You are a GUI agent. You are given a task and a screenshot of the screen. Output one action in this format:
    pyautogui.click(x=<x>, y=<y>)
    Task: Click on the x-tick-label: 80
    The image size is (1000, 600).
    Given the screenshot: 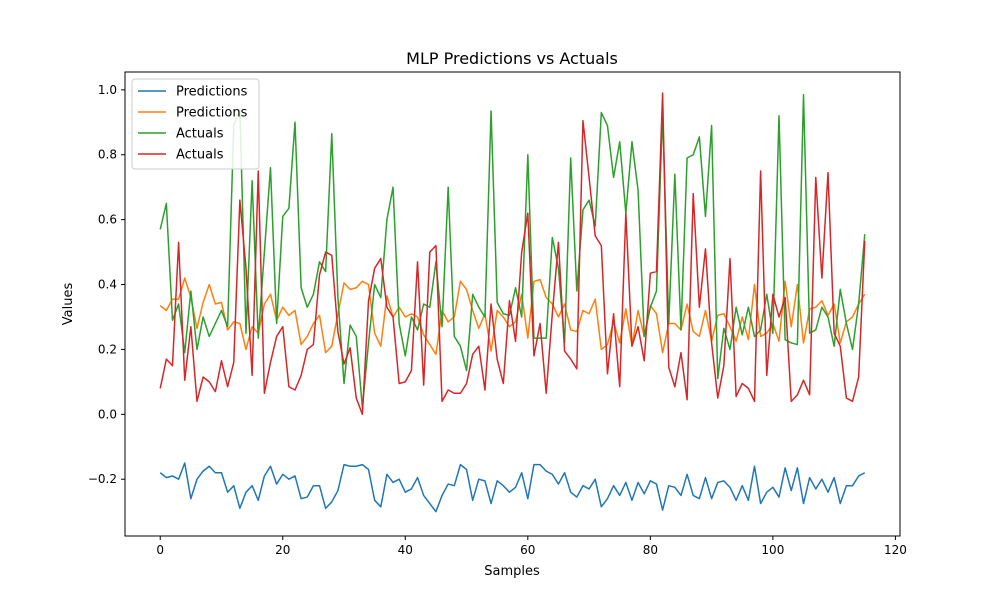 What is the action you would take?
    pyautogui.click(x=650, y=550)
    